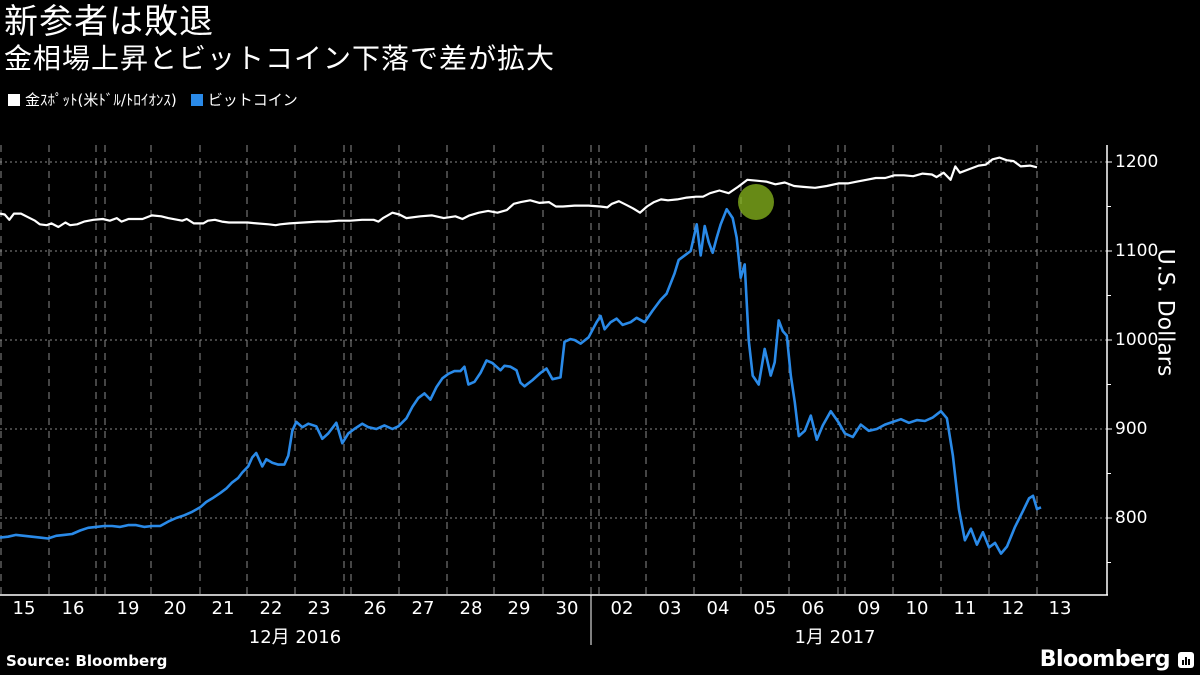 The image size is (1200, 675). Describe the element at coordinates (87, 661) in the screenshot. I see `source-note: Source: Bloomberg` at that location.